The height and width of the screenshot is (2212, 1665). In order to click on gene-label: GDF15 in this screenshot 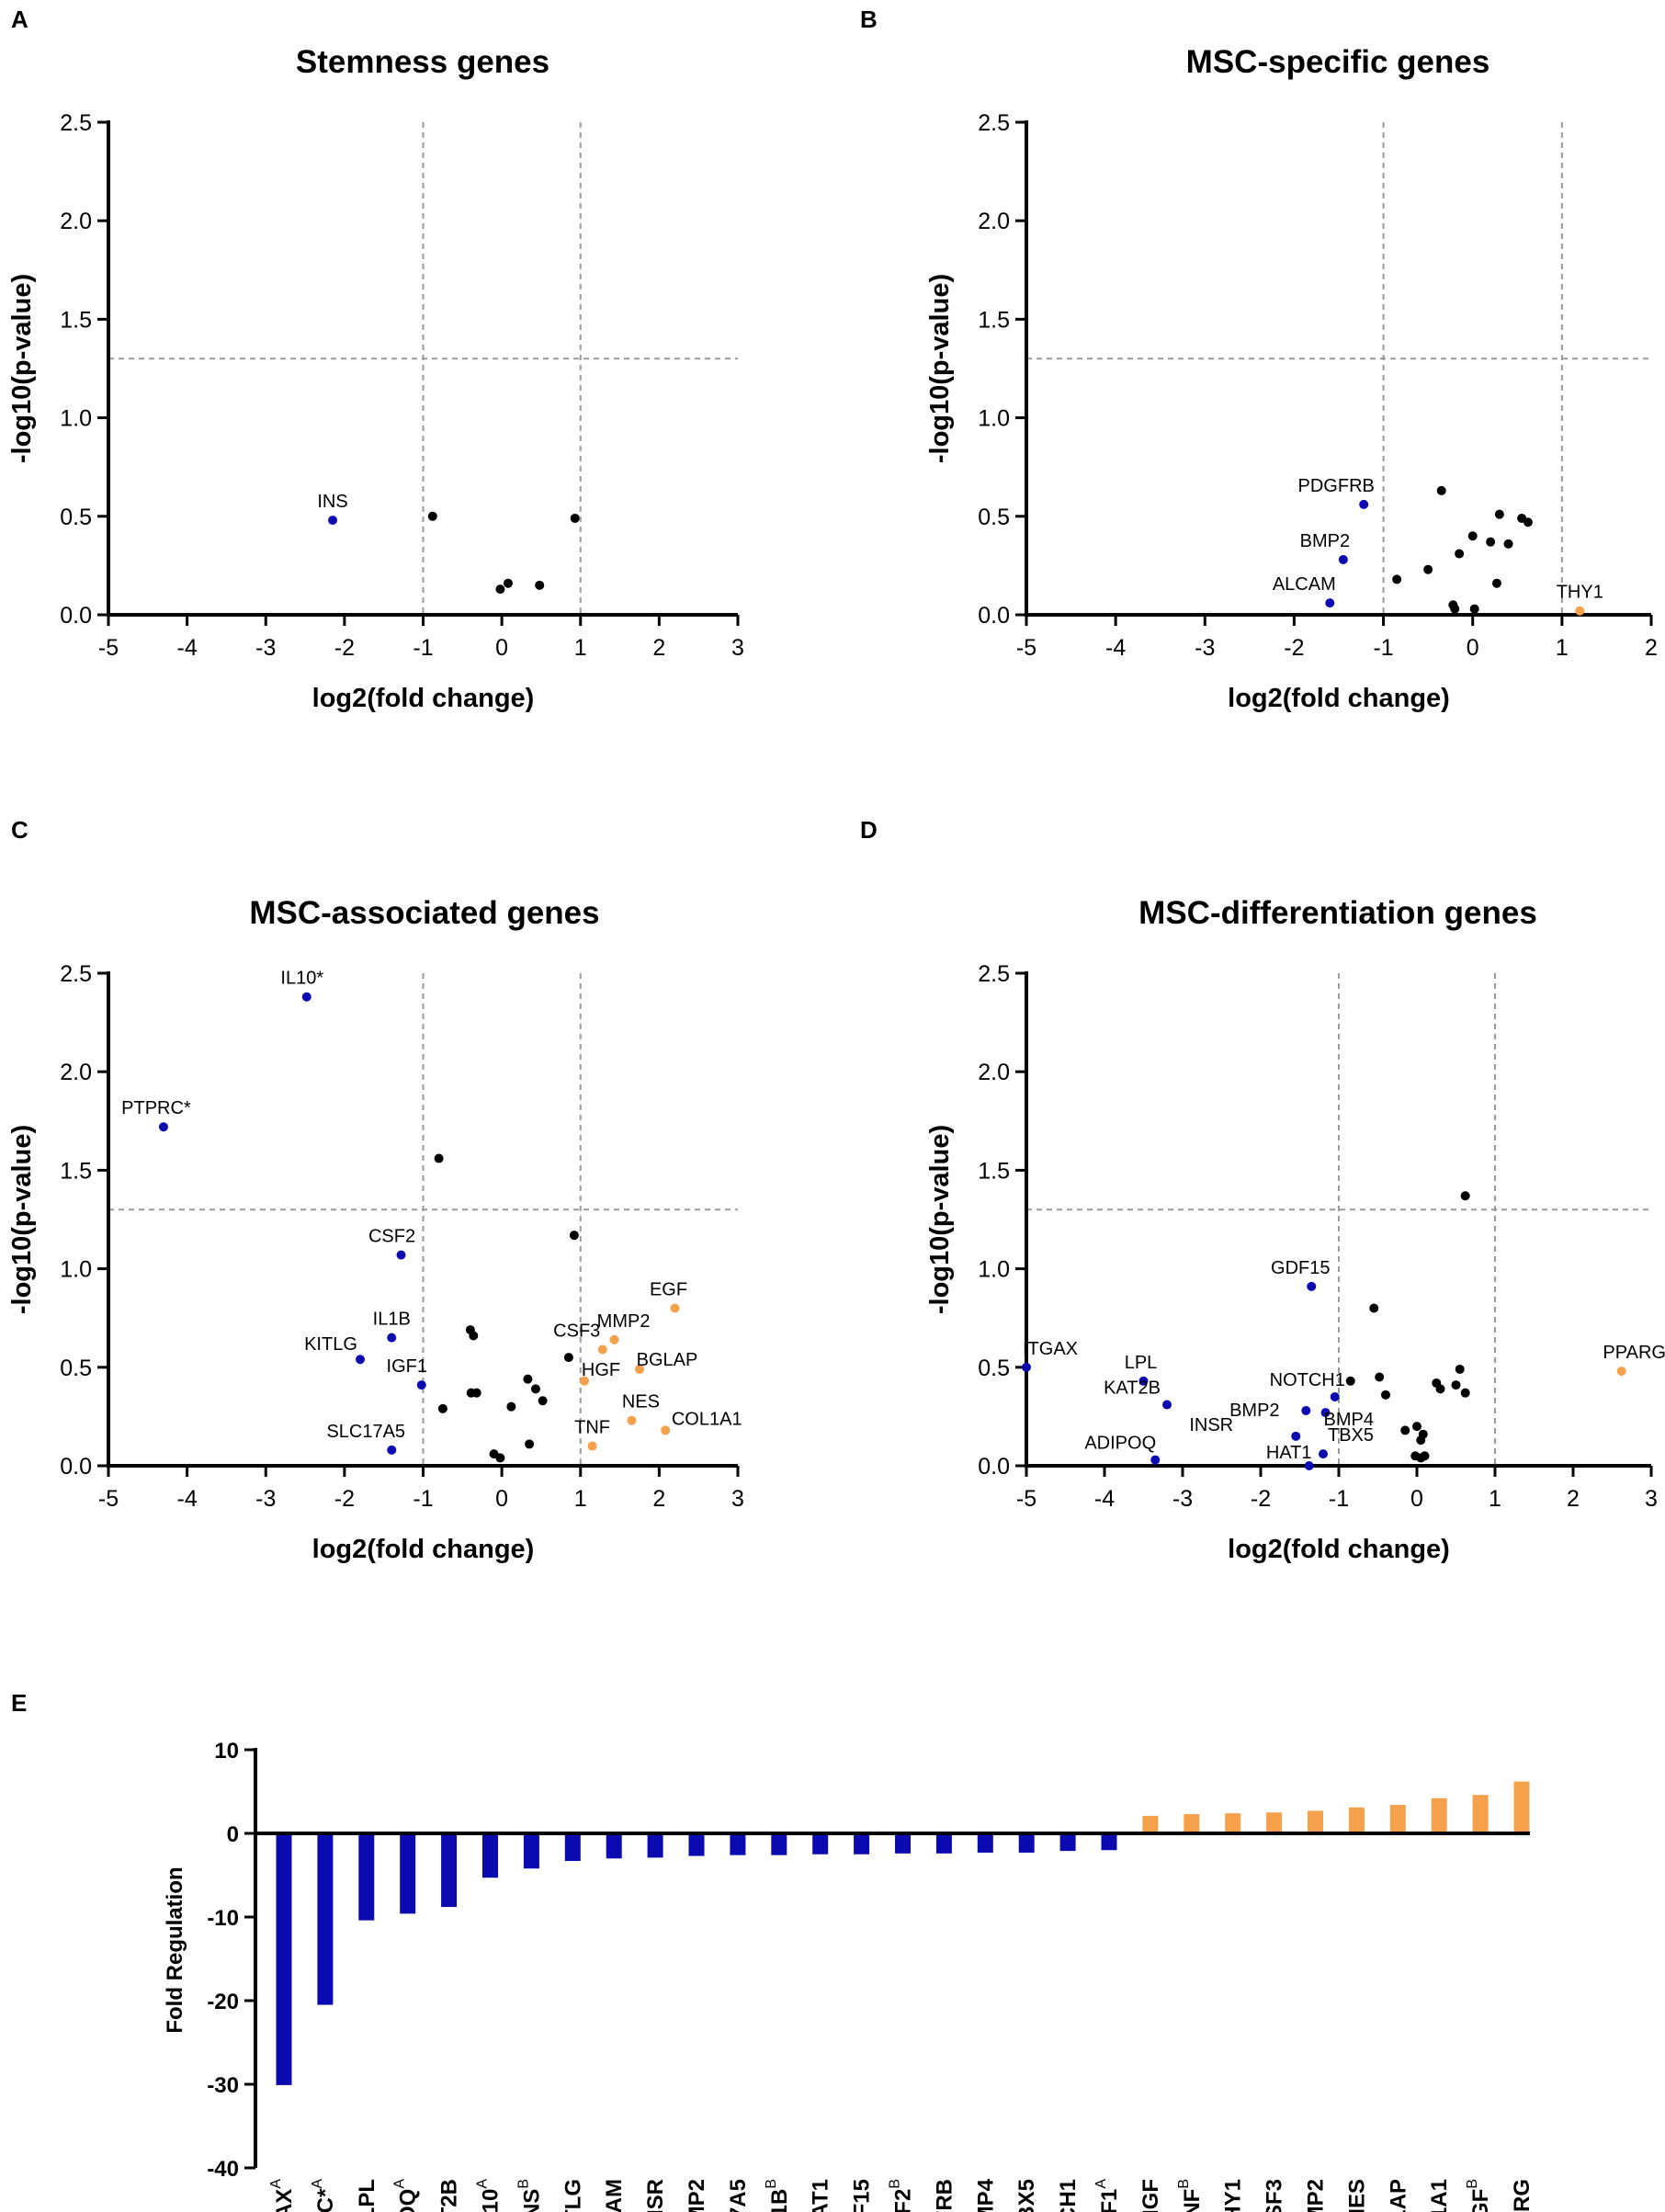, I will do `click(1300, 1268)`.